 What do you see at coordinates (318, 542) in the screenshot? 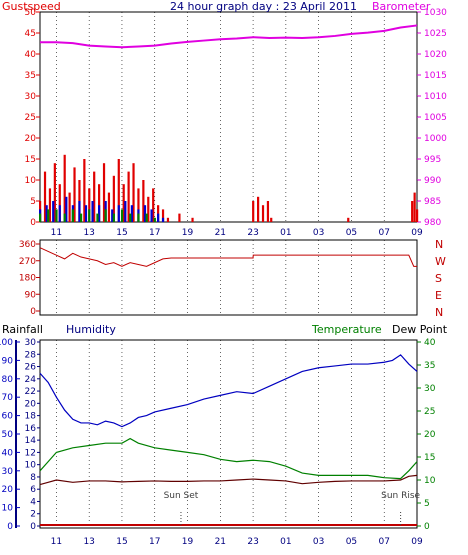
I see `rain-x-tick-label: 03` at bounding box center [318, 542].